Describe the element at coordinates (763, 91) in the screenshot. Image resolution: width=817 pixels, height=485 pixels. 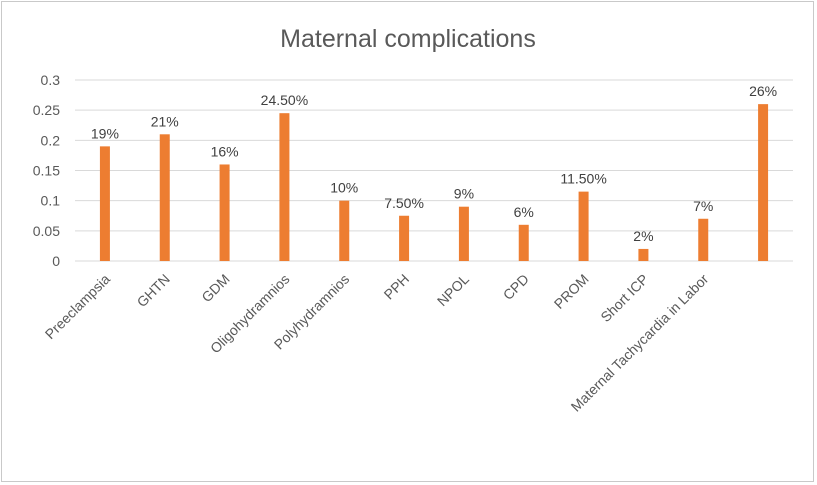
I see `data-label: 26%` at that location.